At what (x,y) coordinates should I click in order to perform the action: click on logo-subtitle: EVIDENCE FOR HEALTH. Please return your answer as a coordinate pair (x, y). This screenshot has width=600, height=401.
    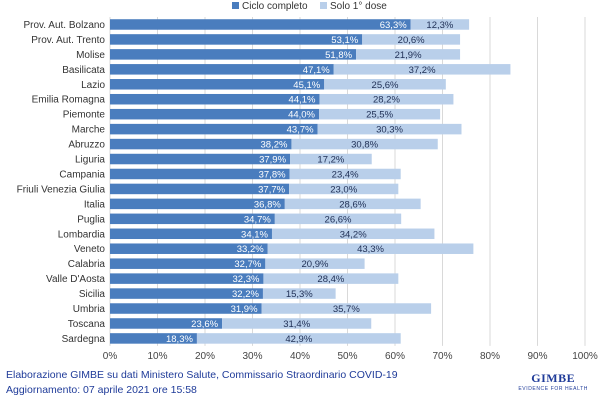
    Looking at the image, I should click on (553, 389).